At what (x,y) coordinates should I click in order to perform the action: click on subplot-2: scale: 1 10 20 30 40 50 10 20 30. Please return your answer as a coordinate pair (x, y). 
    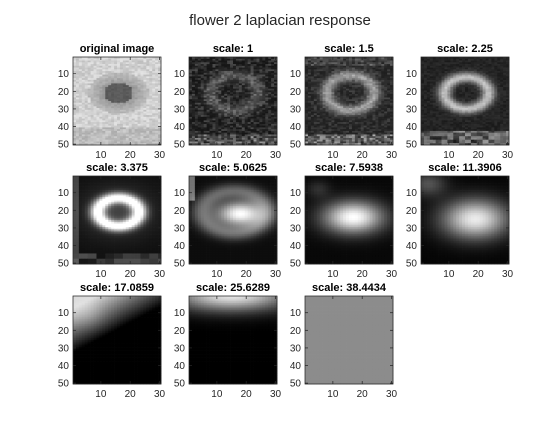
    Looking at the image, I should click on (228, 102).